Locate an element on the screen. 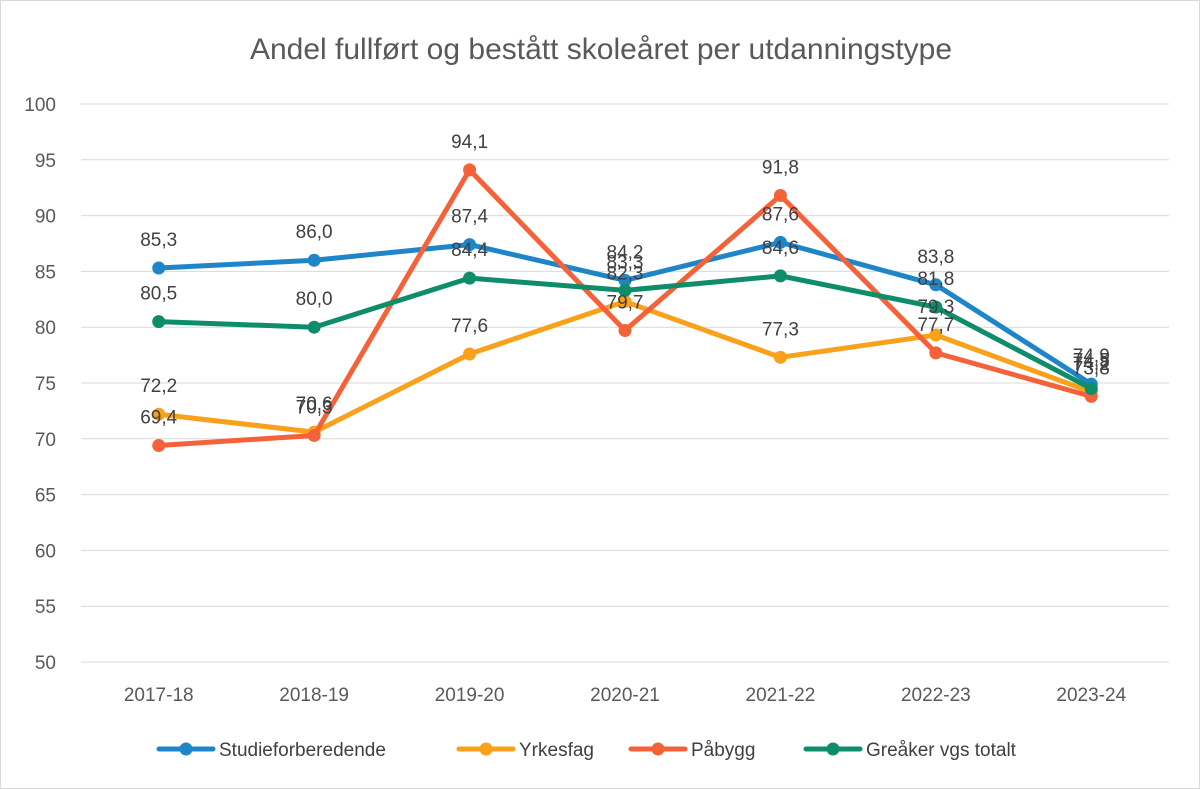  data-label: 74,2 is located at coordinates (1091, 364).